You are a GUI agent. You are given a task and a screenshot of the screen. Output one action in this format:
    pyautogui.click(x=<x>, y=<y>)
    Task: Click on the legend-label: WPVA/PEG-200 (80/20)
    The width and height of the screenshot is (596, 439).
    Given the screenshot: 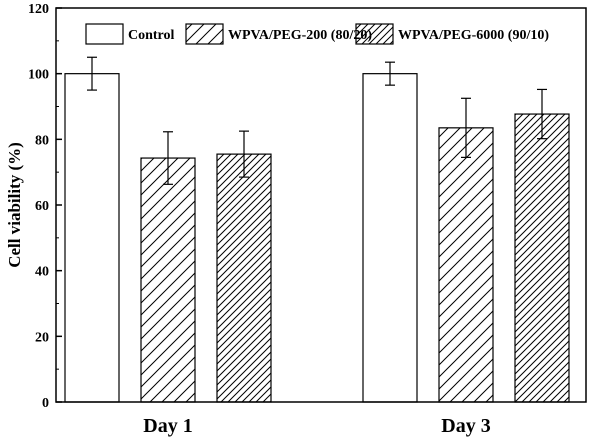 What is the action you would take?
    pyautogui.click(x=300, y=35)
    